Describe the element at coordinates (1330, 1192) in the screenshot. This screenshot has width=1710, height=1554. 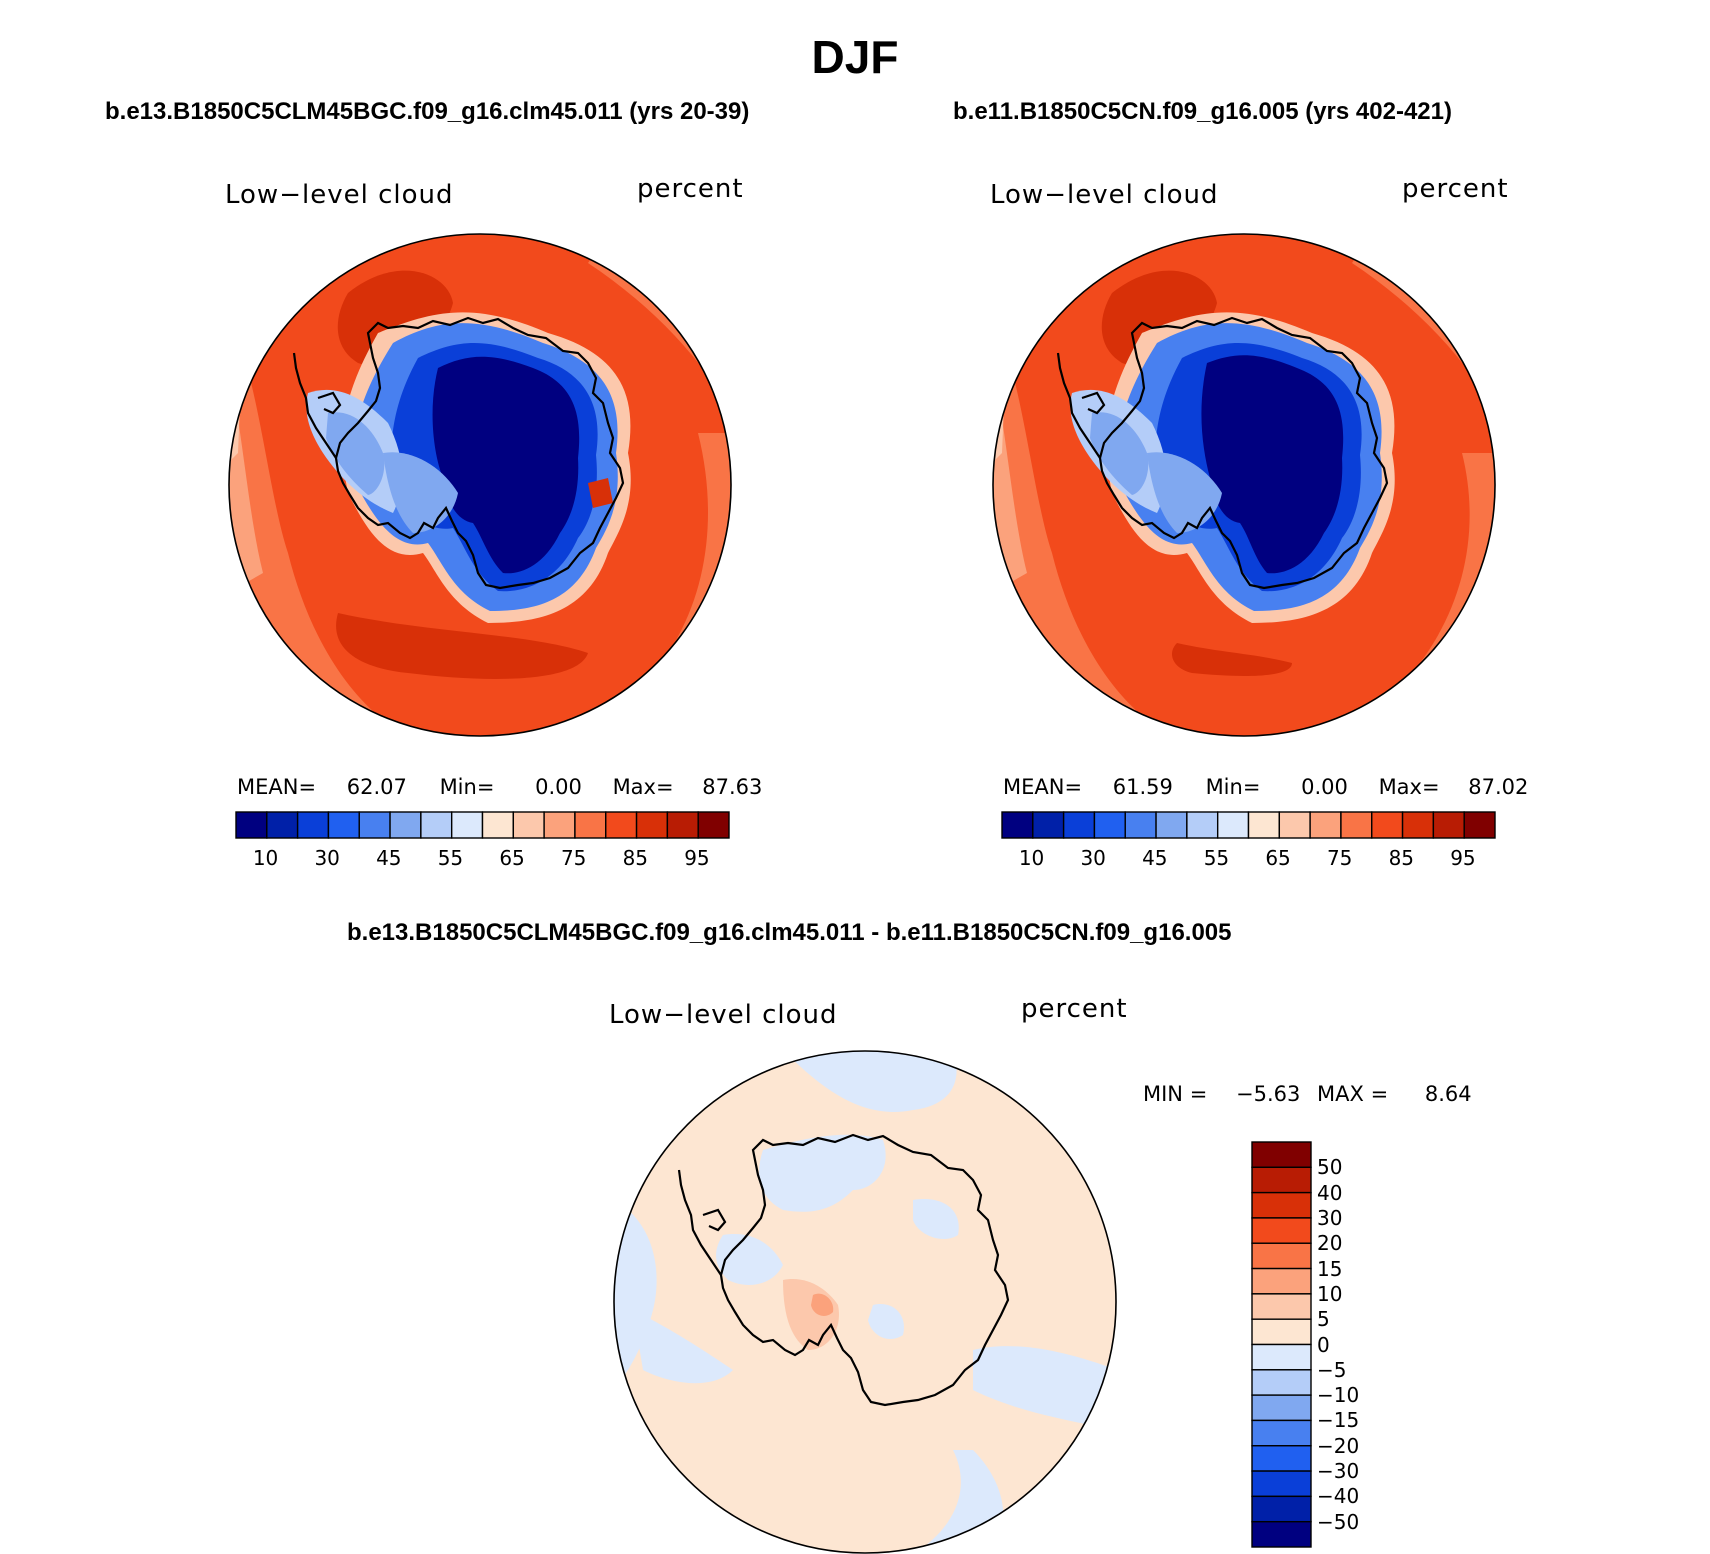
I see `diff-colorbar-tick-label: 40` at that location.